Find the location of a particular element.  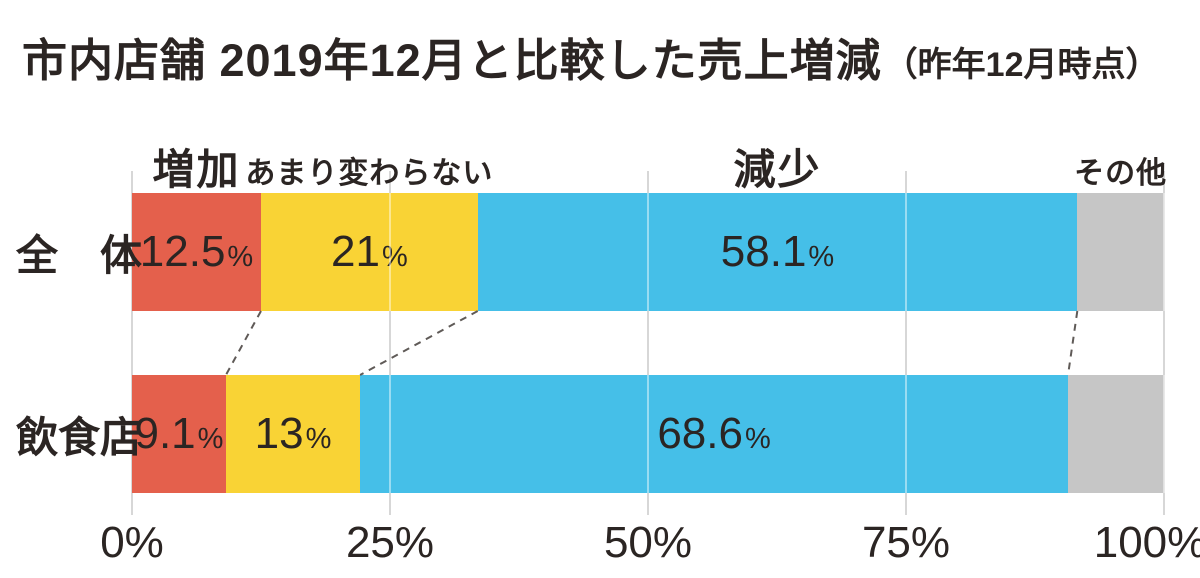

bar-value-label: 58.1% is located at coordinates (777, 252).